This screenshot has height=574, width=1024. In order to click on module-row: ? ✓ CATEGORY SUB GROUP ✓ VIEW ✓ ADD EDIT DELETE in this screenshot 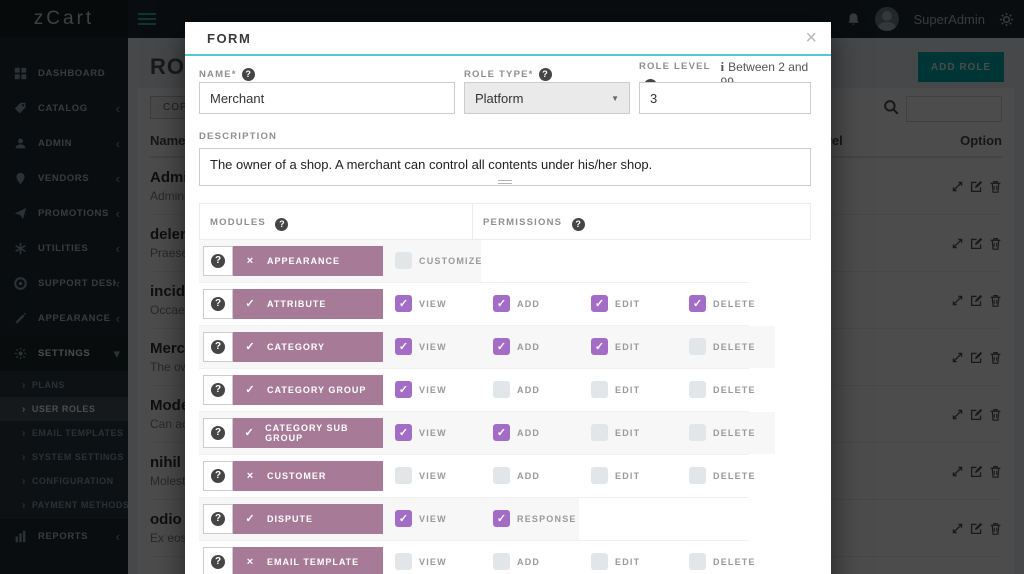, I will do `click(487, 433)`.